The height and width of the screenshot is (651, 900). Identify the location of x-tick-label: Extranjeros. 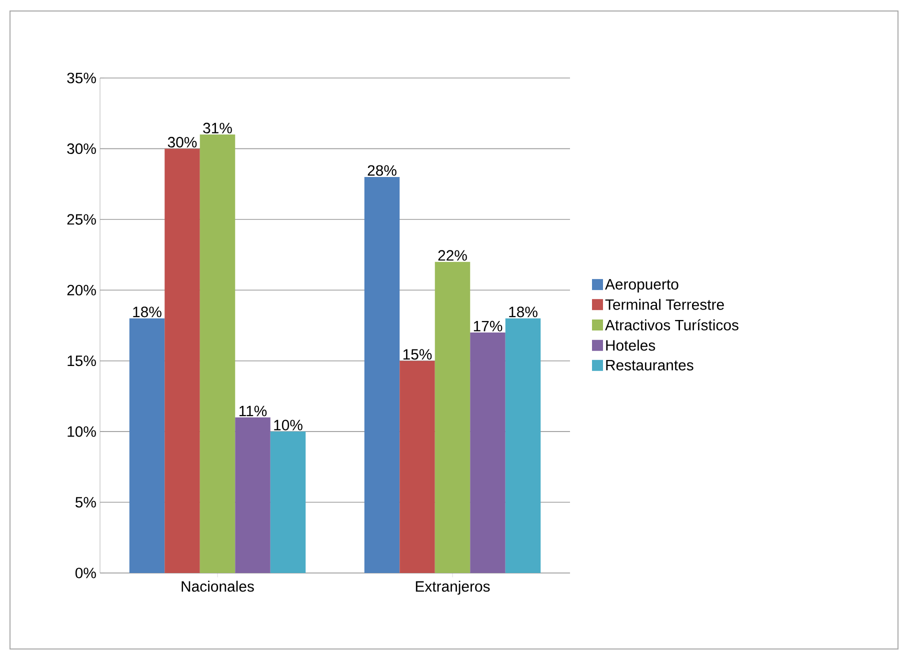
(453, 587).